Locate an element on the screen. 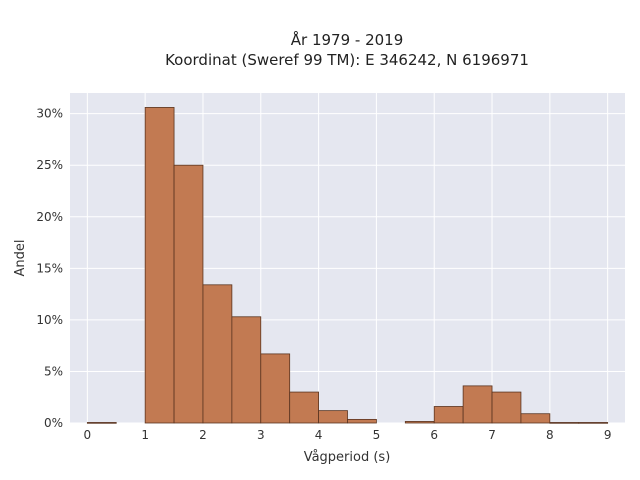  y-axis-label: Andel is located at coordinates (20, 258).